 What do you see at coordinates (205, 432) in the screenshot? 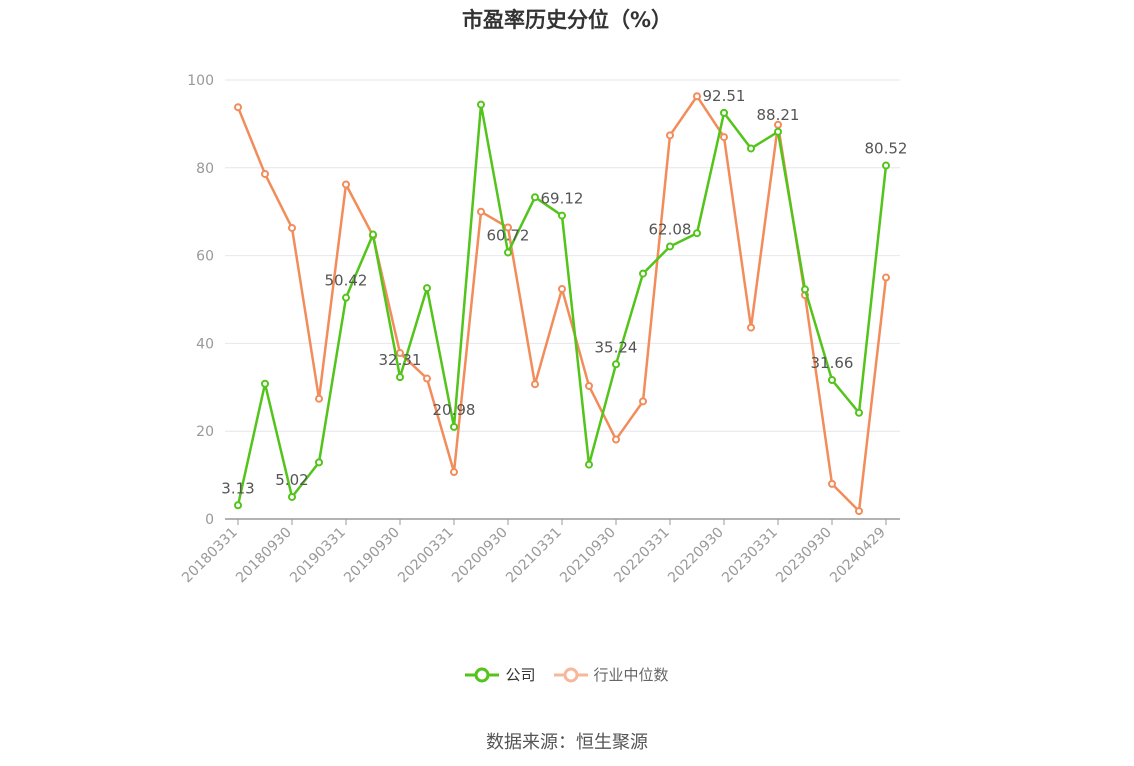
I see `y-tick-label: 20` at bounding box center [205, 432].